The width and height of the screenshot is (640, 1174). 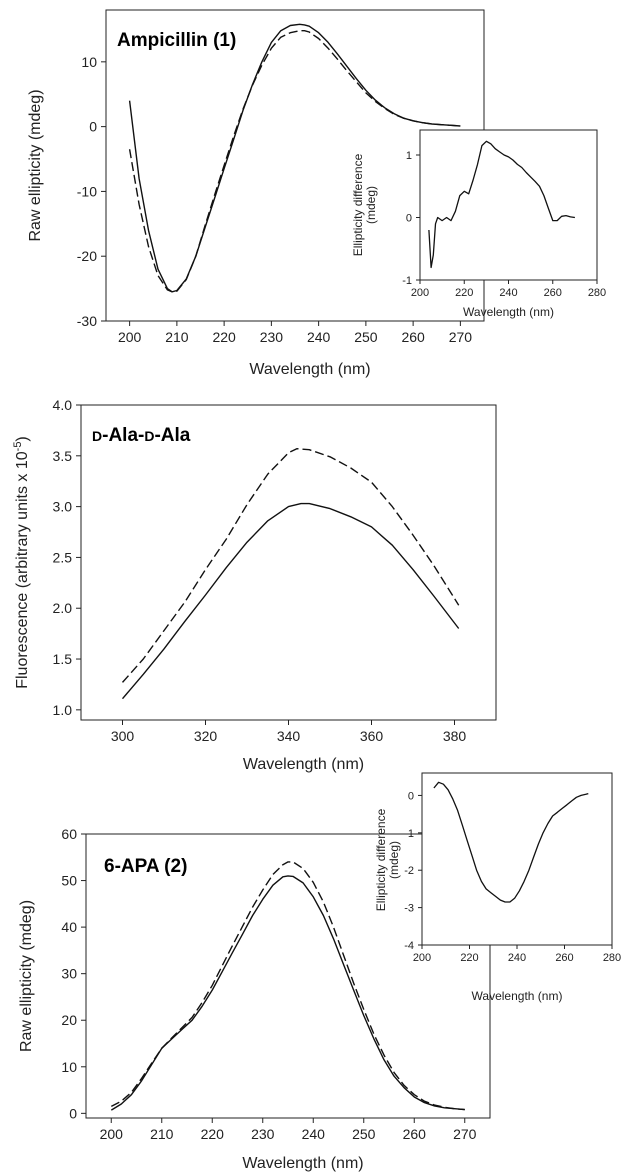 What do you see at coordinates (409, 156) in the screenshot?
I see `panel-1-inset-y-tick-label: 1` at bounding box center [409, 156].